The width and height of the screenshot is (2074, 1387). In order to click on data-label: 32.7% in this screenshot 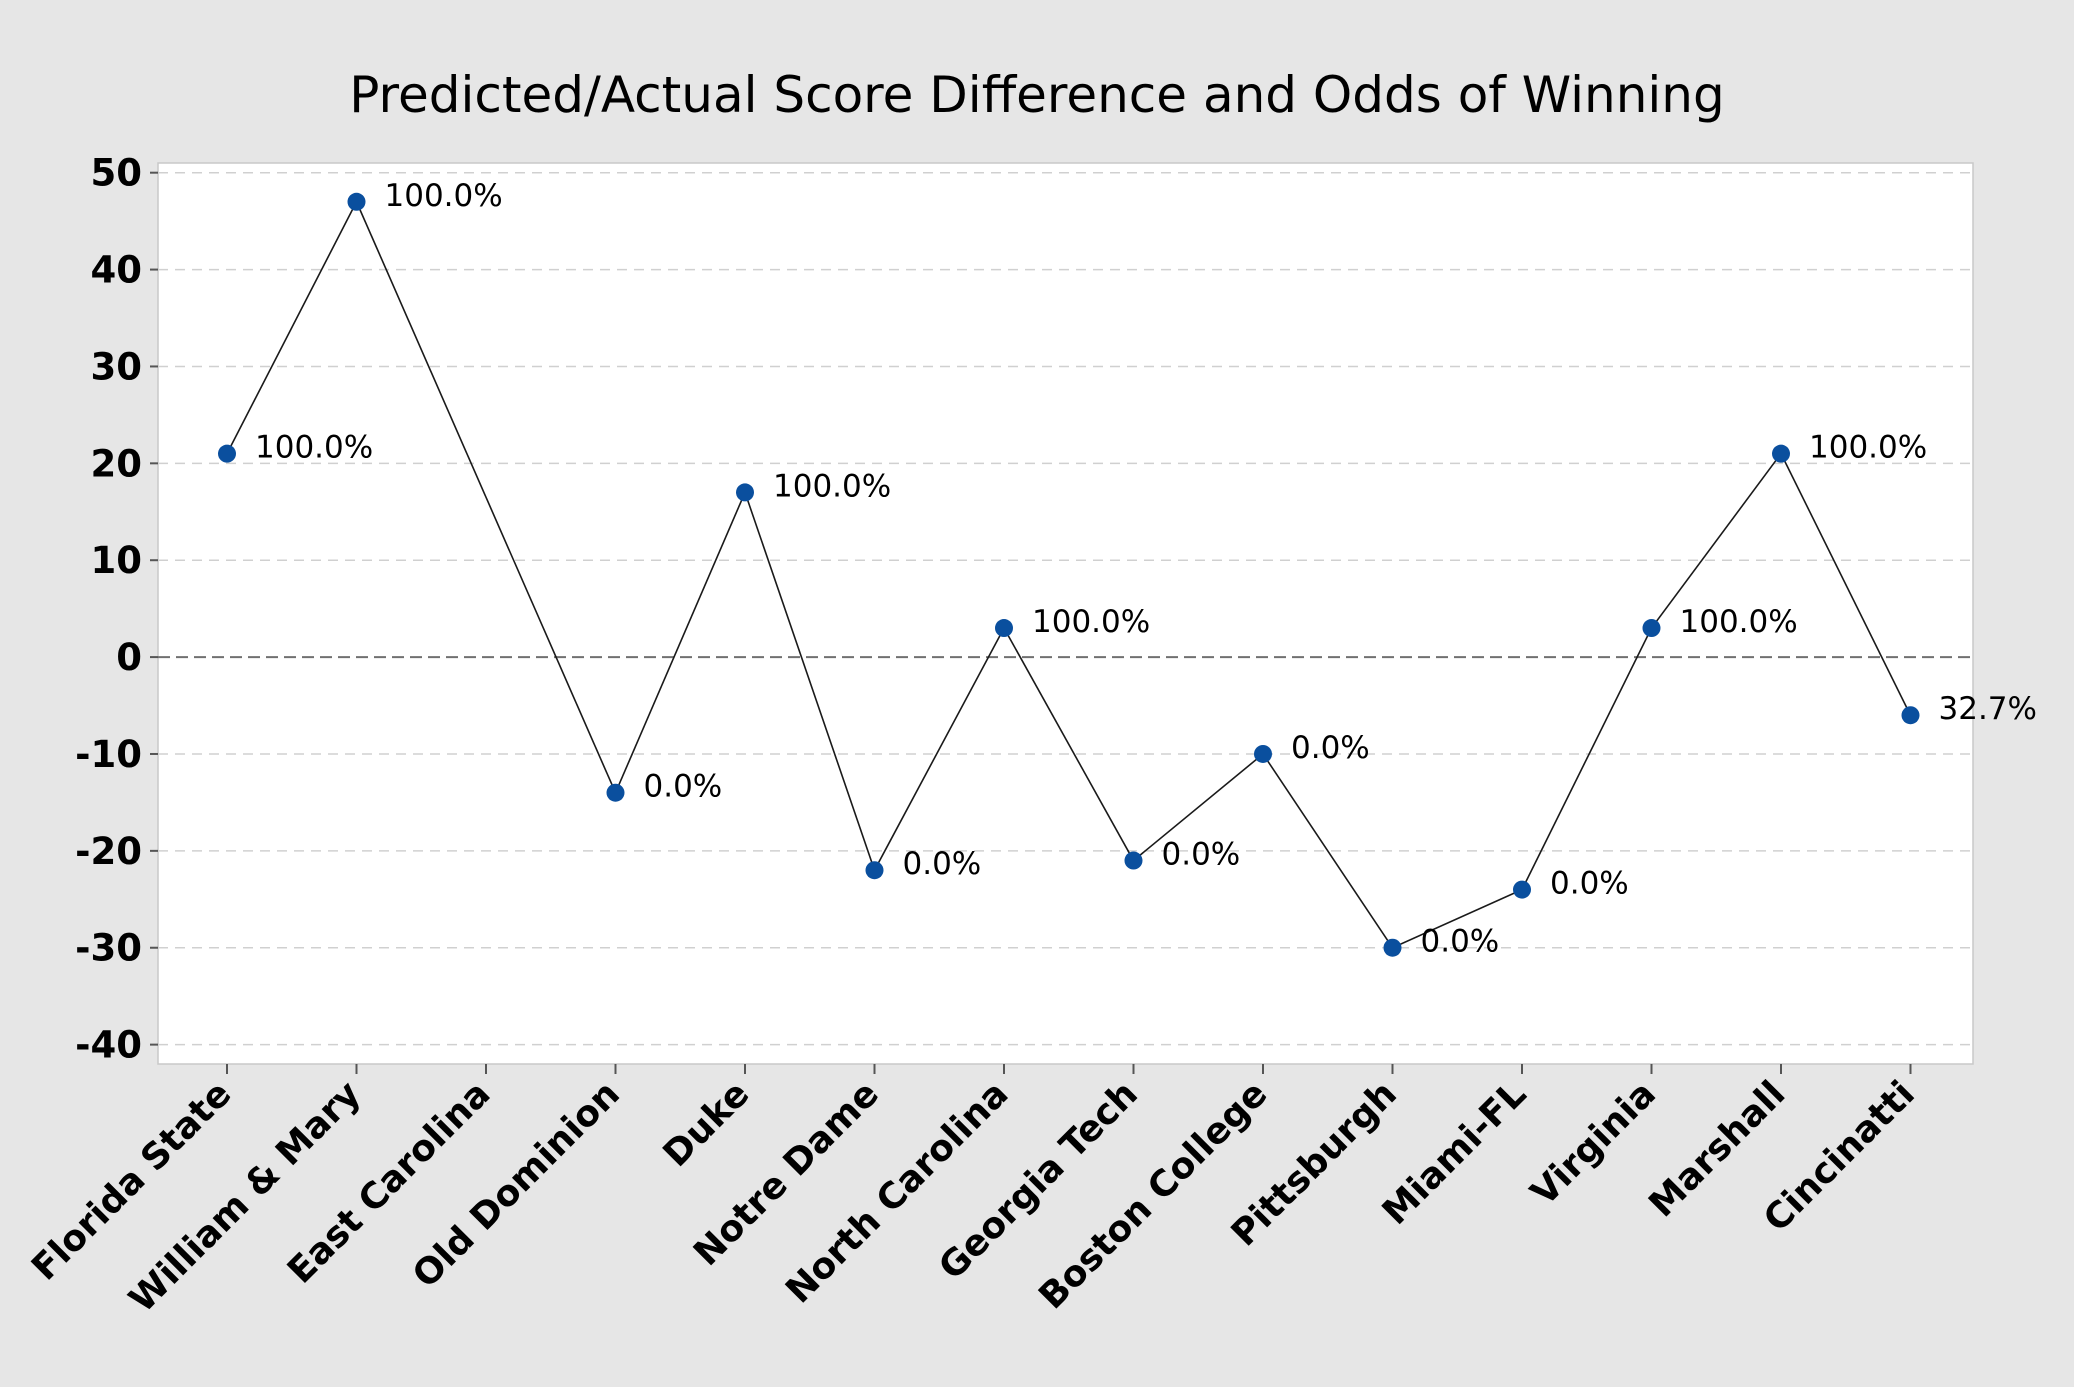, I will do `click(1988, 709)`.